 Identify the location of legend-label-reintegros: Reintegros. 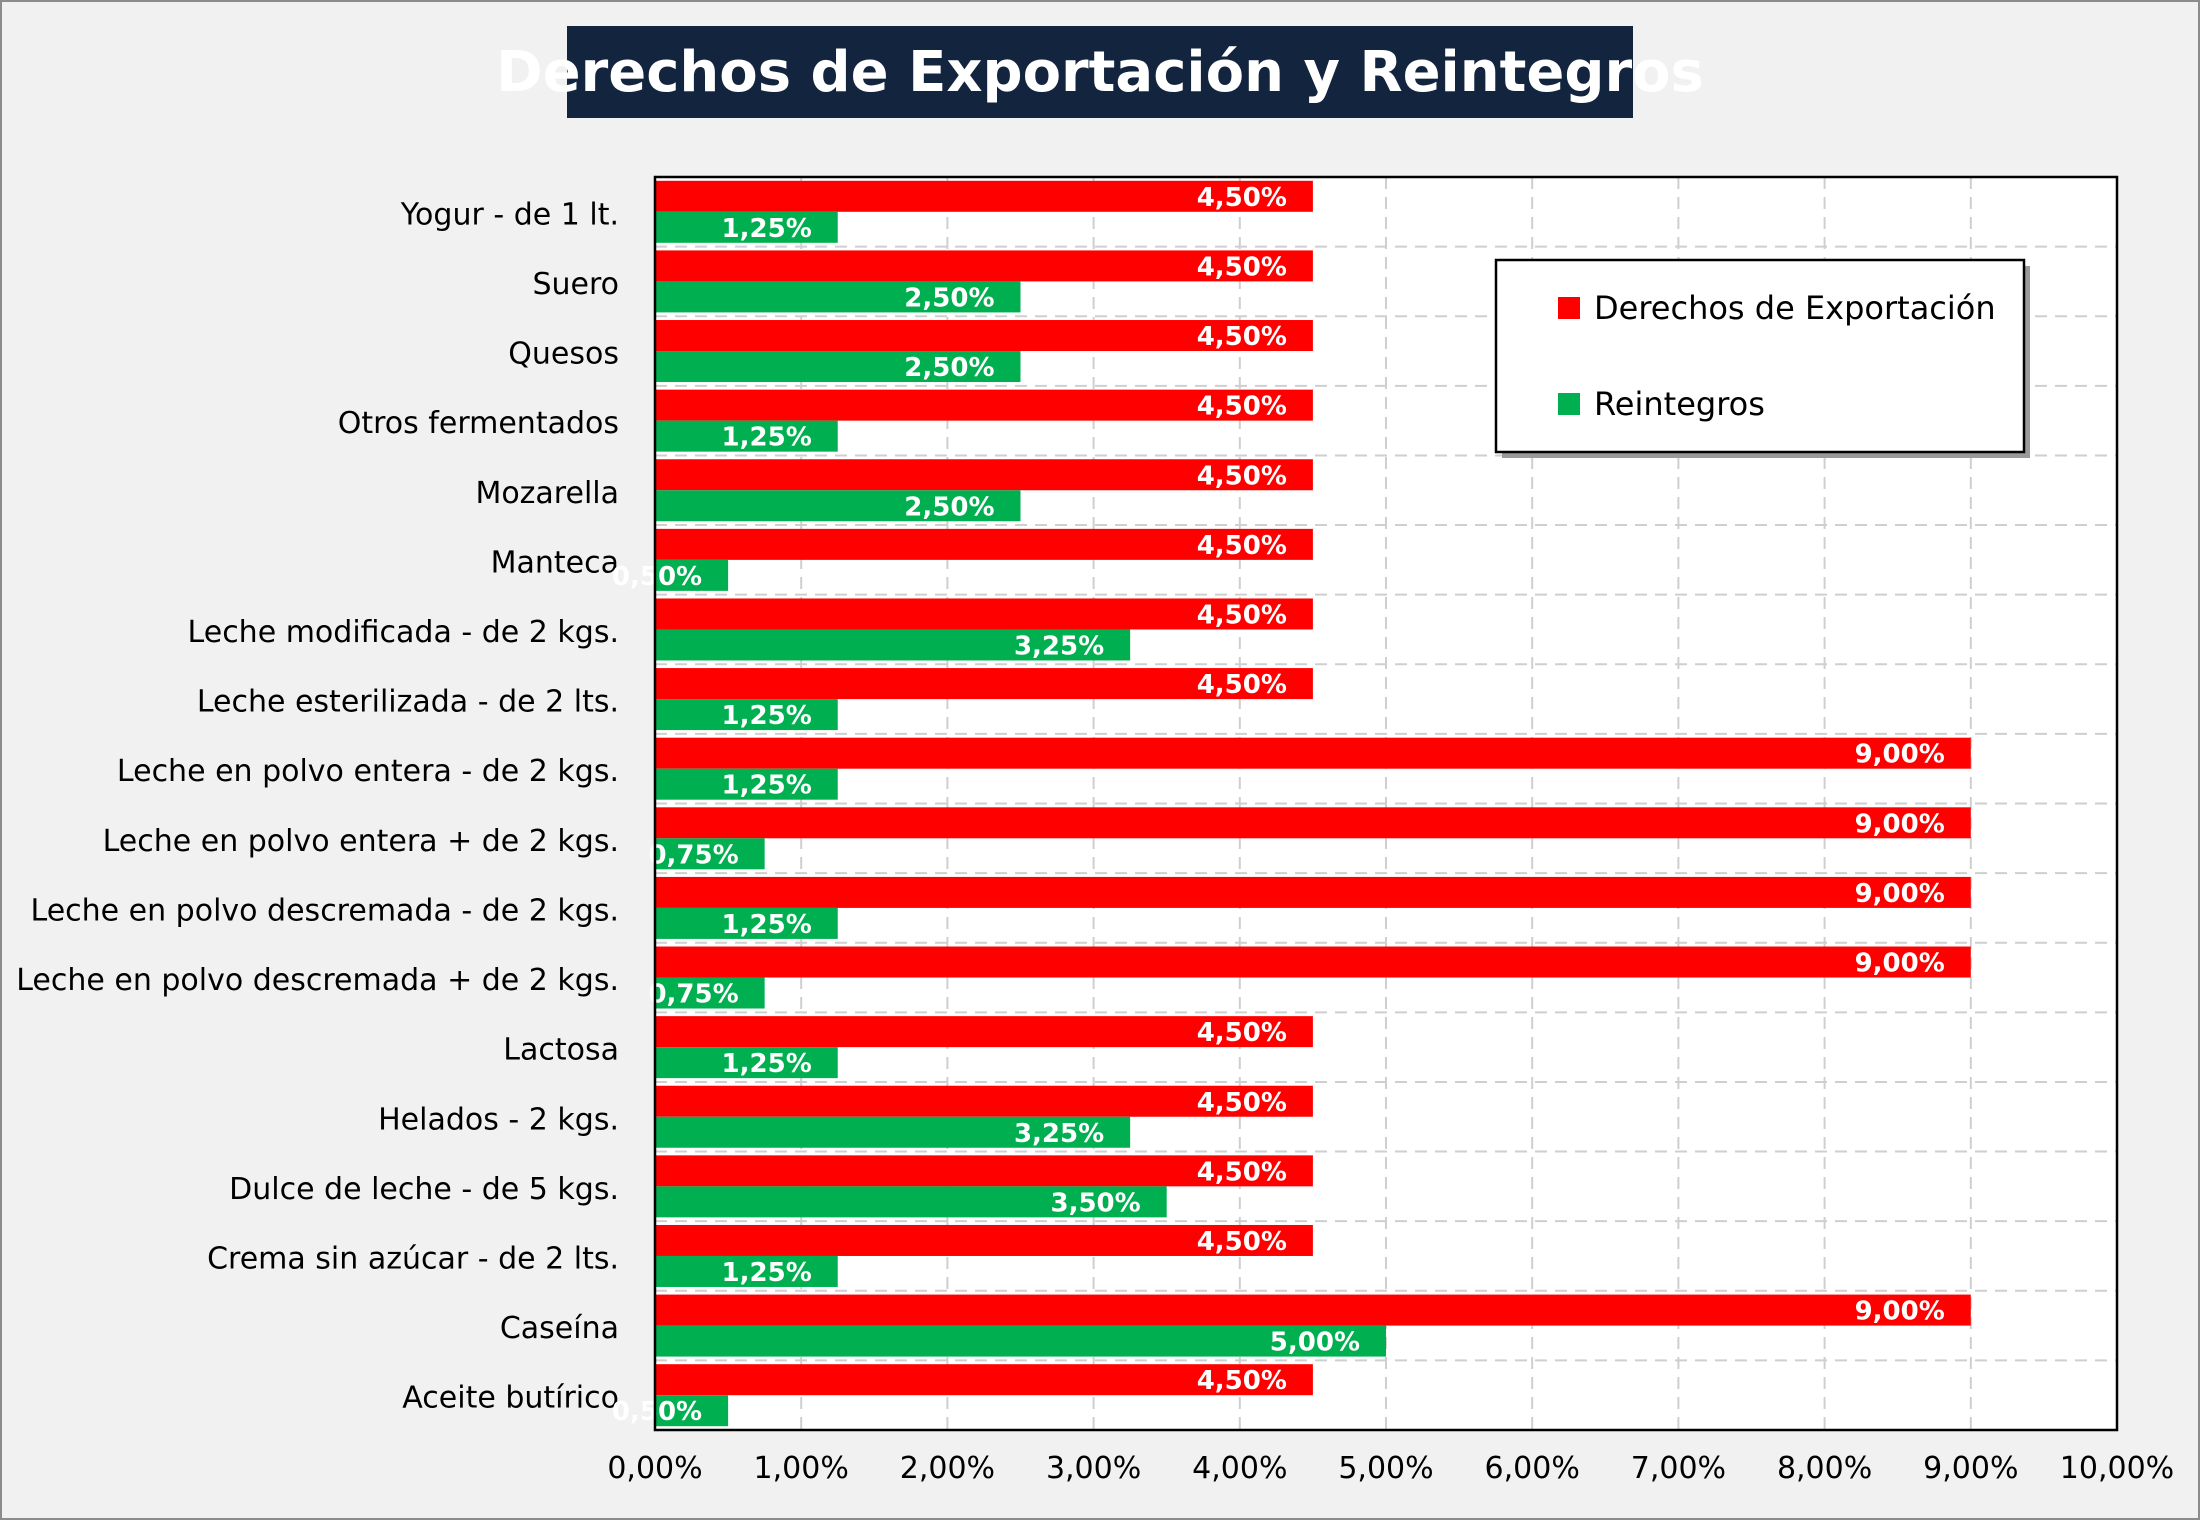
(1679, 404).